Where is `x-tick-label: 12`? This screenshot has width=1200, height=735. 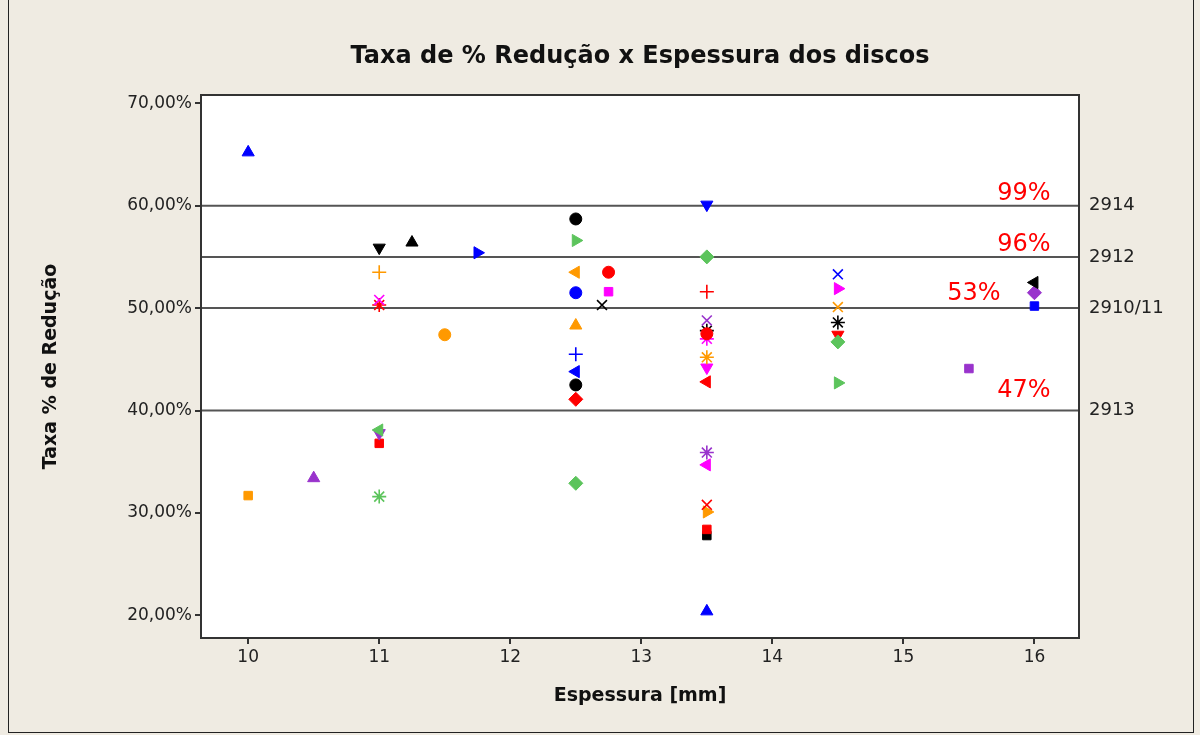
x-tick-label: 12 is located at coordinates (510, 655).